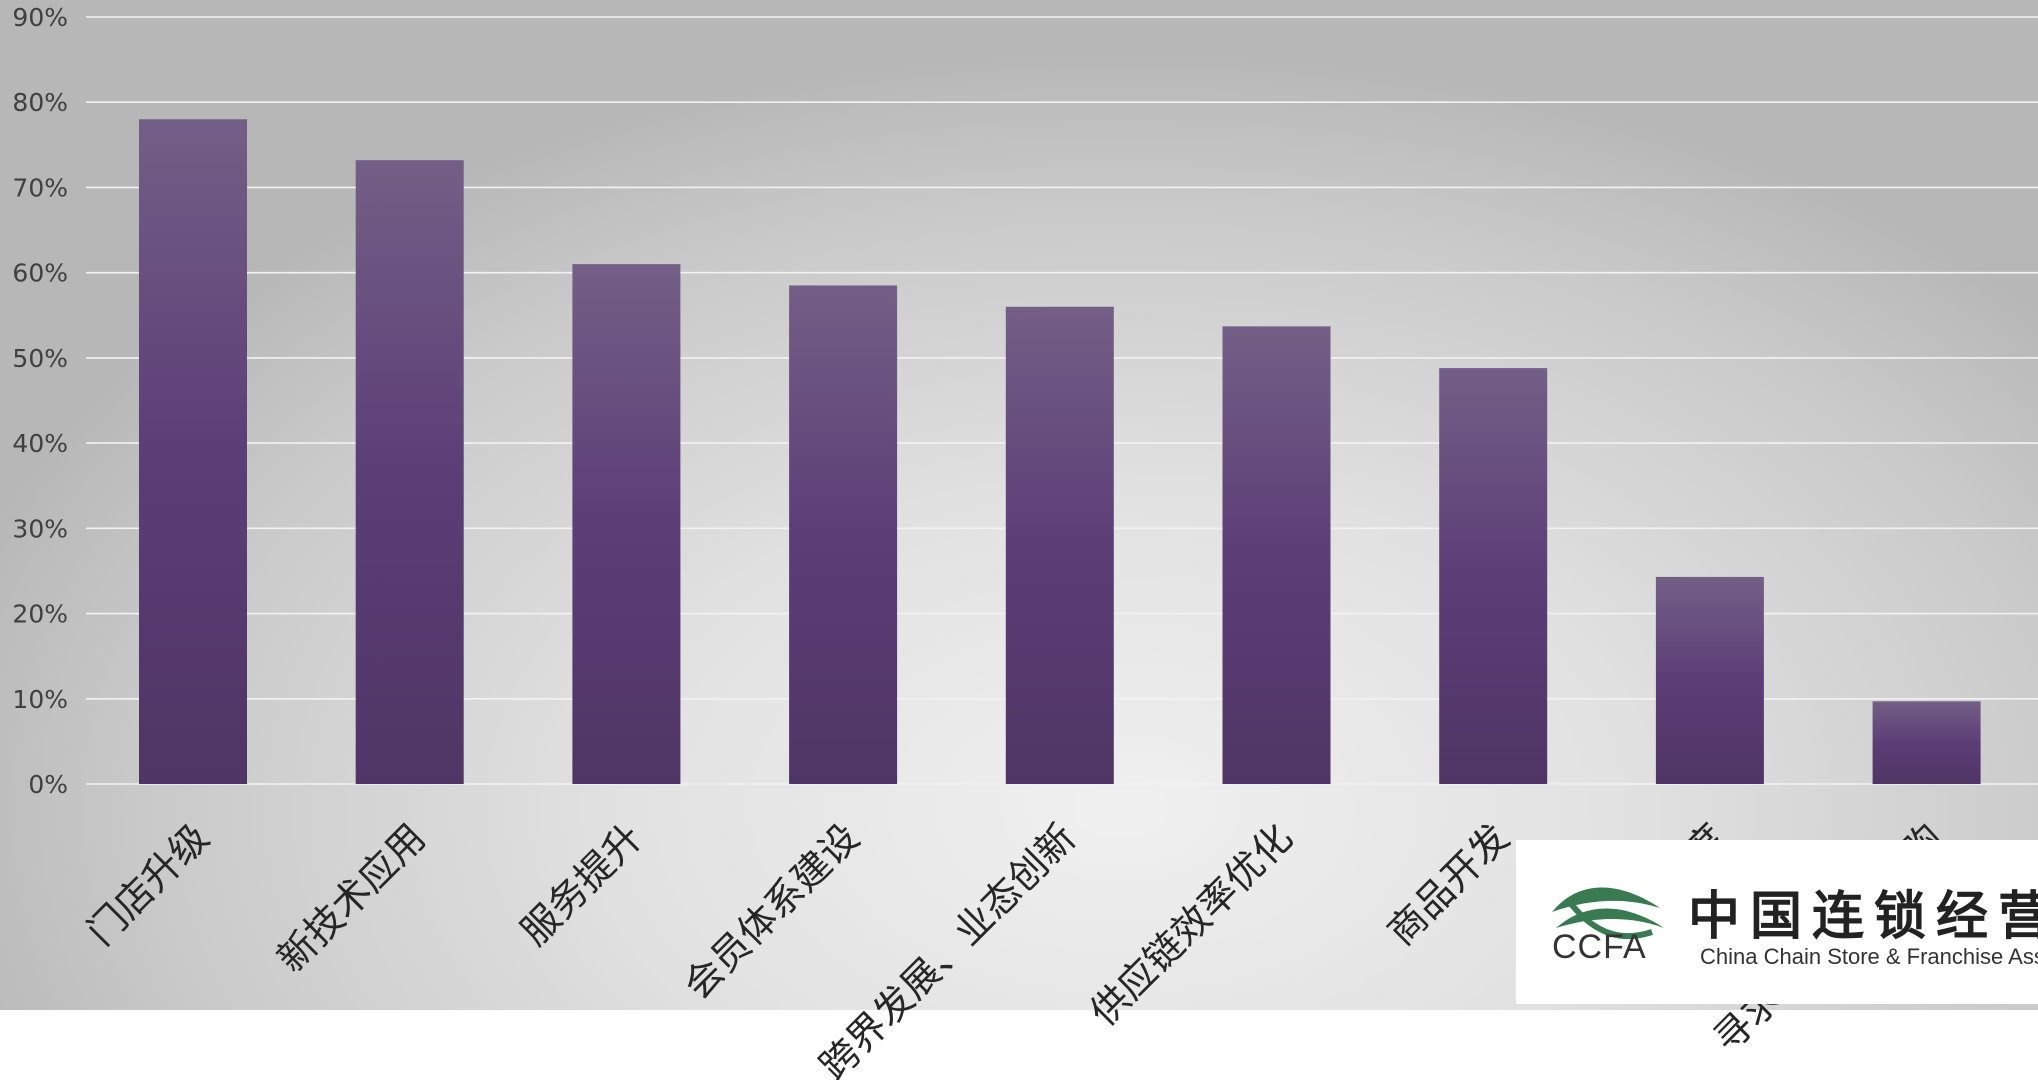 The image size is (2038, 1080). What do you see at coordinates (1608, 913) in the screenshot?
I see `ccfa-logo-mark-icon` at bounding box center [1608, 913].